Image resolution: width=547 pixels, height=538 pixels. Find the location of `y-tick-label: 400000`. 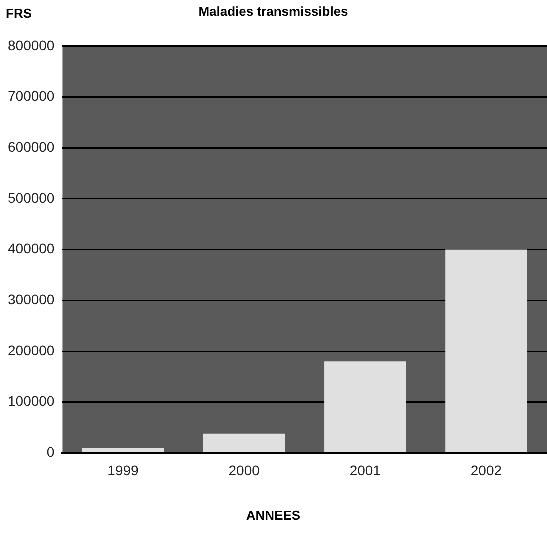

y-tick-label: 400000 is located at coordinates (31, 248).